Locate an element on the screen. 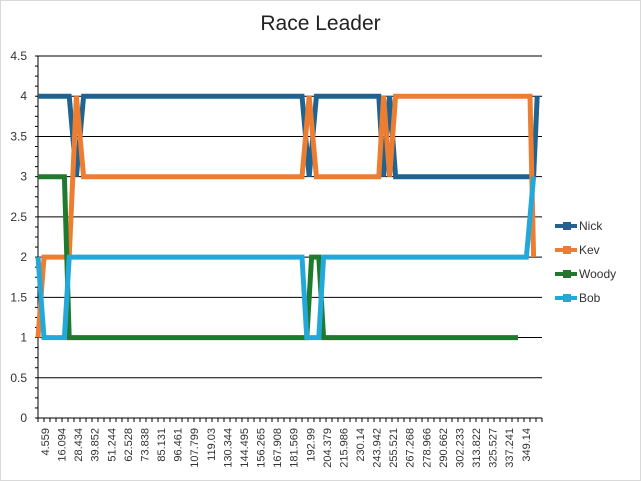  y-tick-label: 1 is located at coordinates (23, 338).